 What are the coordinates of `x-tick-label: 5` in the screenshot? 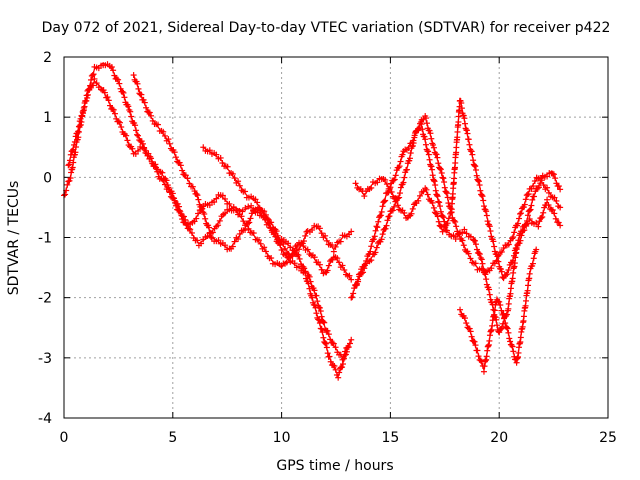 It's located at (172, 438).